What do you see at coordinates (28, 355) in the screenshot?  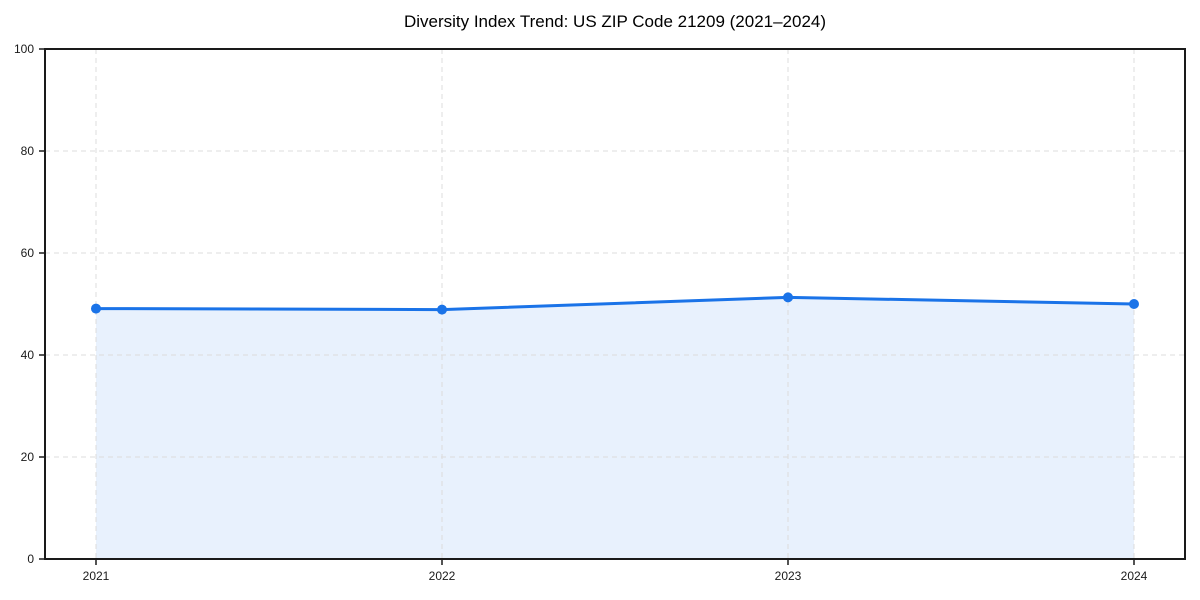 I see `y-axis-tick-label: 40` at bounding box center [28, 355].